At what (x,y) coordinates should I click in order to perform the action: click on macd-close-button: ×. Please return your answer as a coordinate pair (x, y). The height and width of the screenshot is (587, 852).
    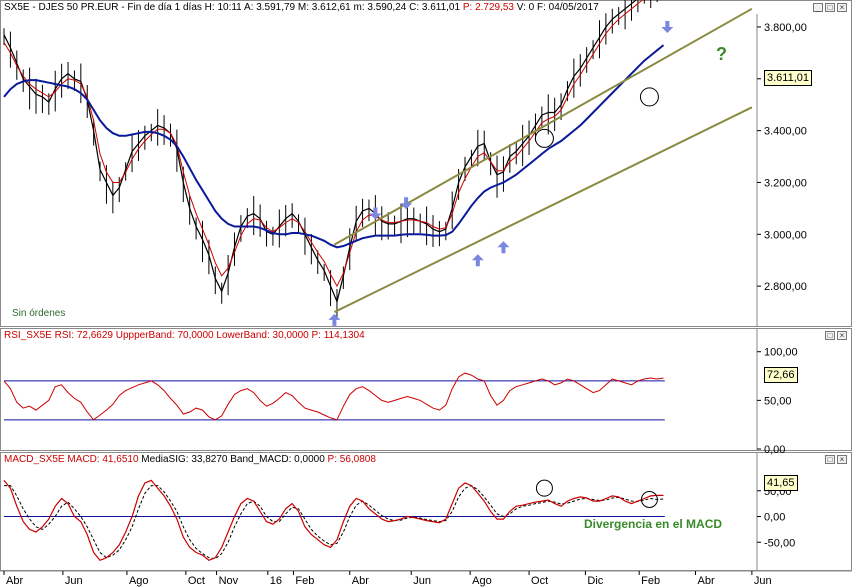
    Looking at the image, I should click on (842, 459).